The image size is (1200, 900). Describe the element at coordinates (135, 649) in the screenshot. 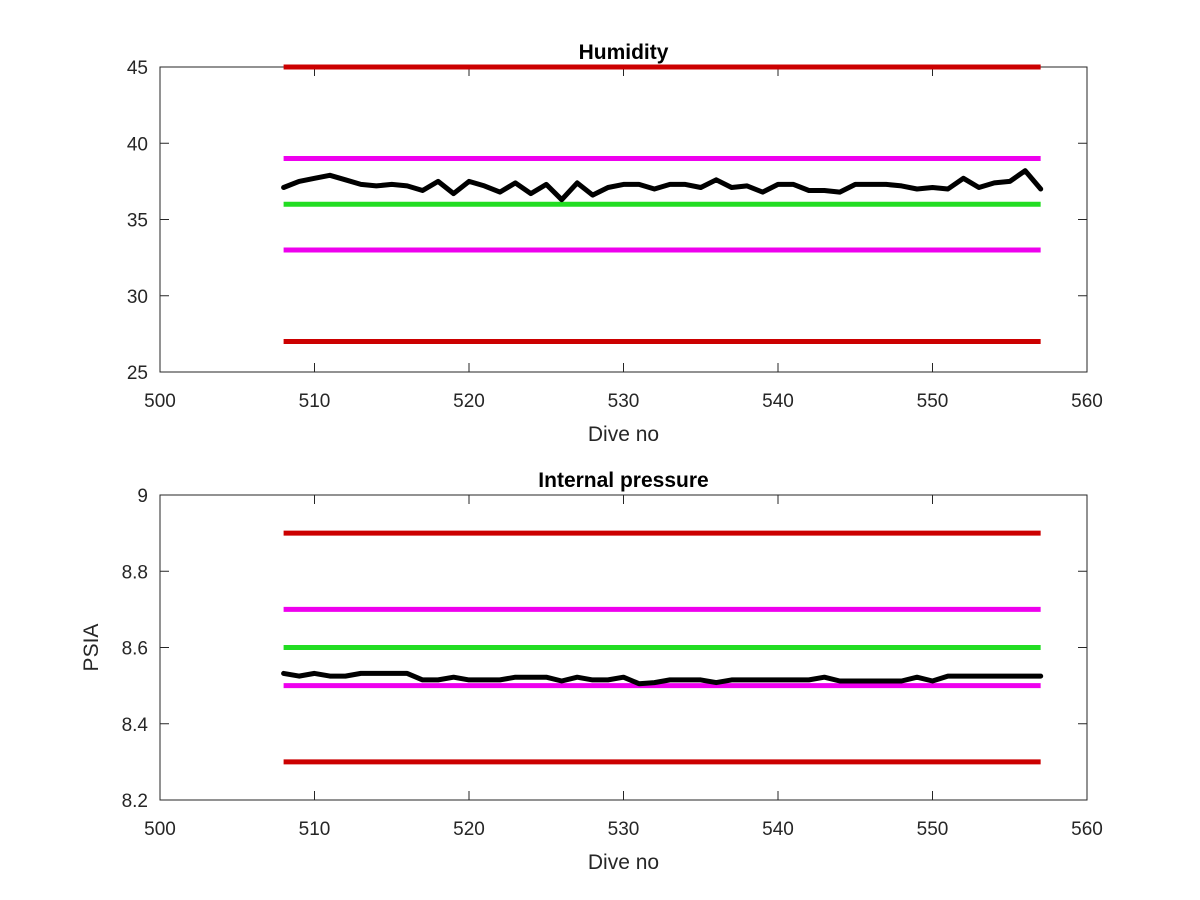

I see `y-tick-label: 8.6` at that location.